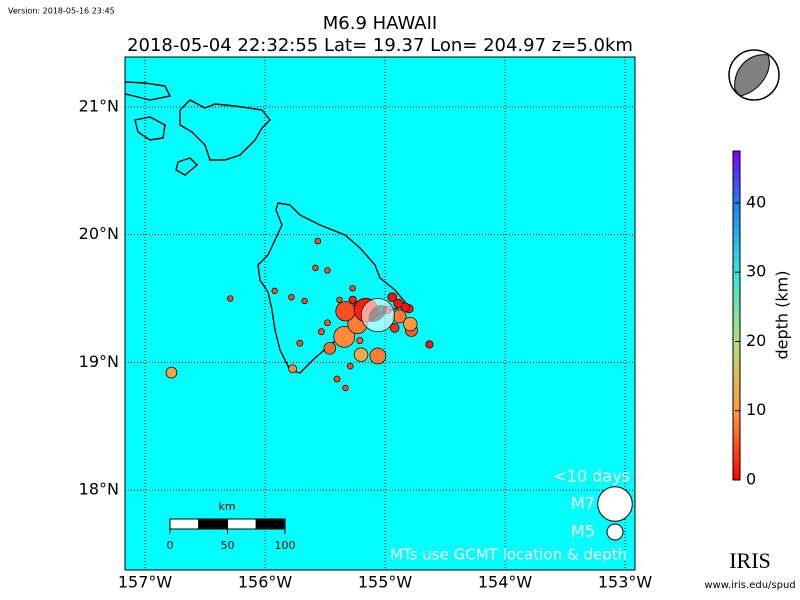 Image resolution: width=800 pixels, height=600 pixels. I want to click on beachball-quadrant, so click(752, 75).